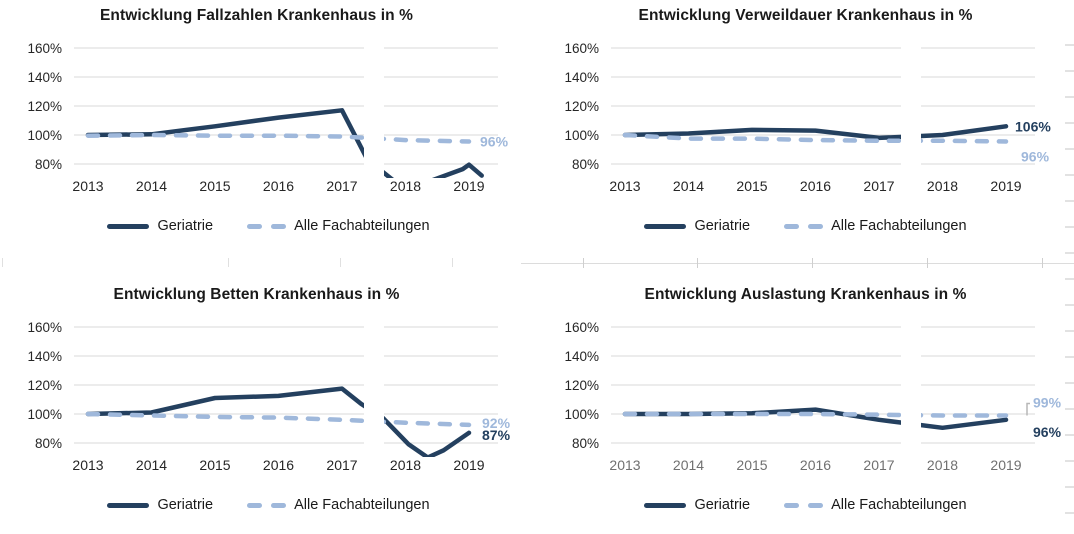 The image size is (1074, 534). I want to click on data-label: 99%, so click(1047, 402).